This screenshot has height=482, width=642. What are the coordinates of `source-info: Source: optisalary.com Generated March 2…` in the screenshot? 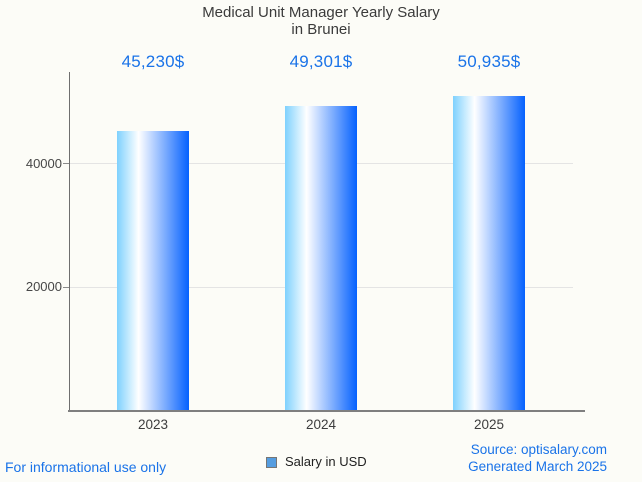 It's located at (537, 458).